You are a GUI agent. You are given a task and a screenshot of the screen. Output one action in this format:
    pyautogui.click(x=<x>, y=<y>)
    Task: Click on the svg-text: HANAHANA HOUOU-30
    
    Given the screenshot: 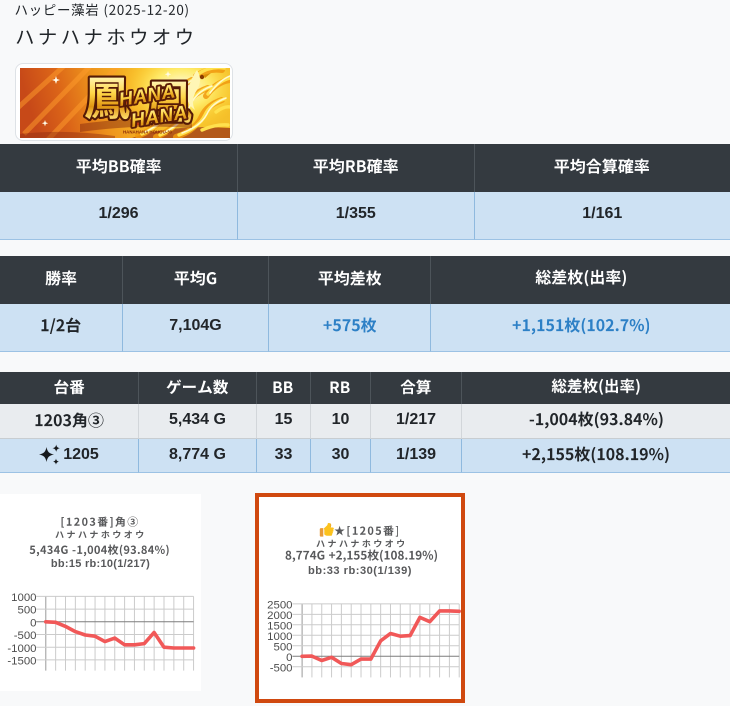 What is the action you would take?
    pyautogui.click(x=148, y=131)
    